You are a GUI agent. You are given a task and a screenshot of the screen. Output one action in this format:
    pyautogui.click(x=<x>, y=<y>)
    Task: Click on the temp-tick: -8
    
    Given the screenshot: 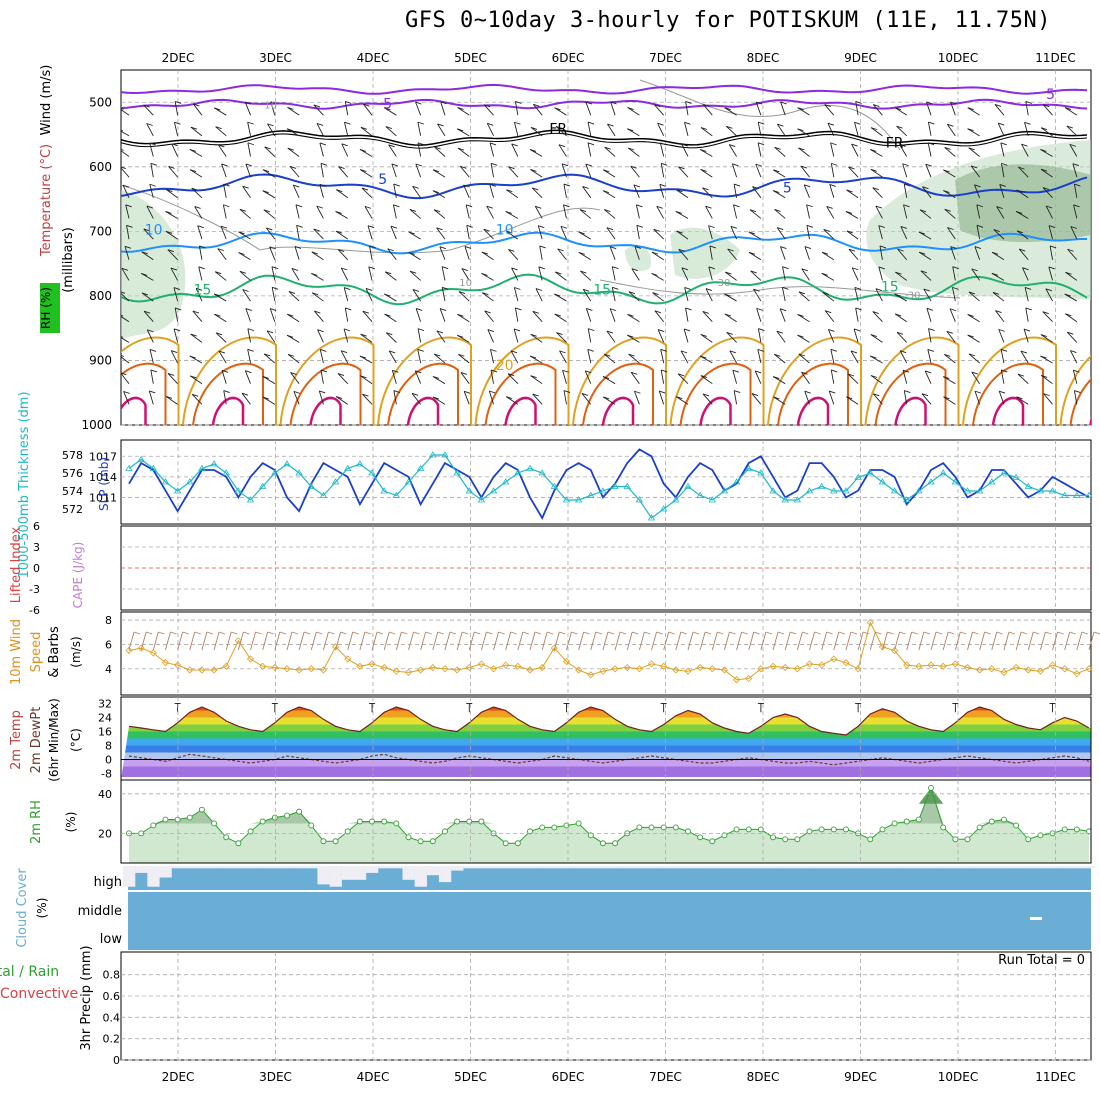 What is the action you would take?
    pyautogui.click(x=106, y=774)
    